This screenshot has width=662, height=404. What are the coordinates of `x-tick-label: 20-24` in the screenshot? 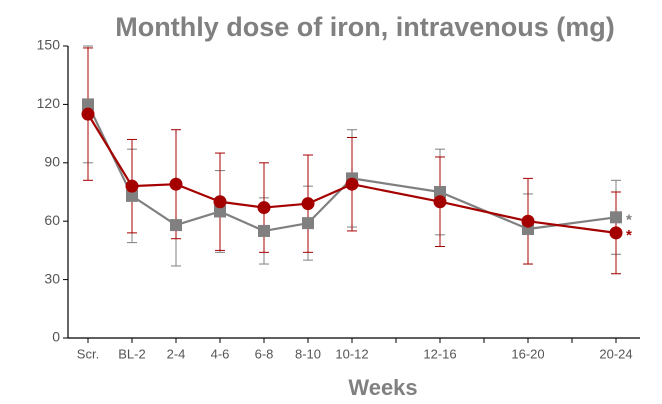 It's located at (615, 353).